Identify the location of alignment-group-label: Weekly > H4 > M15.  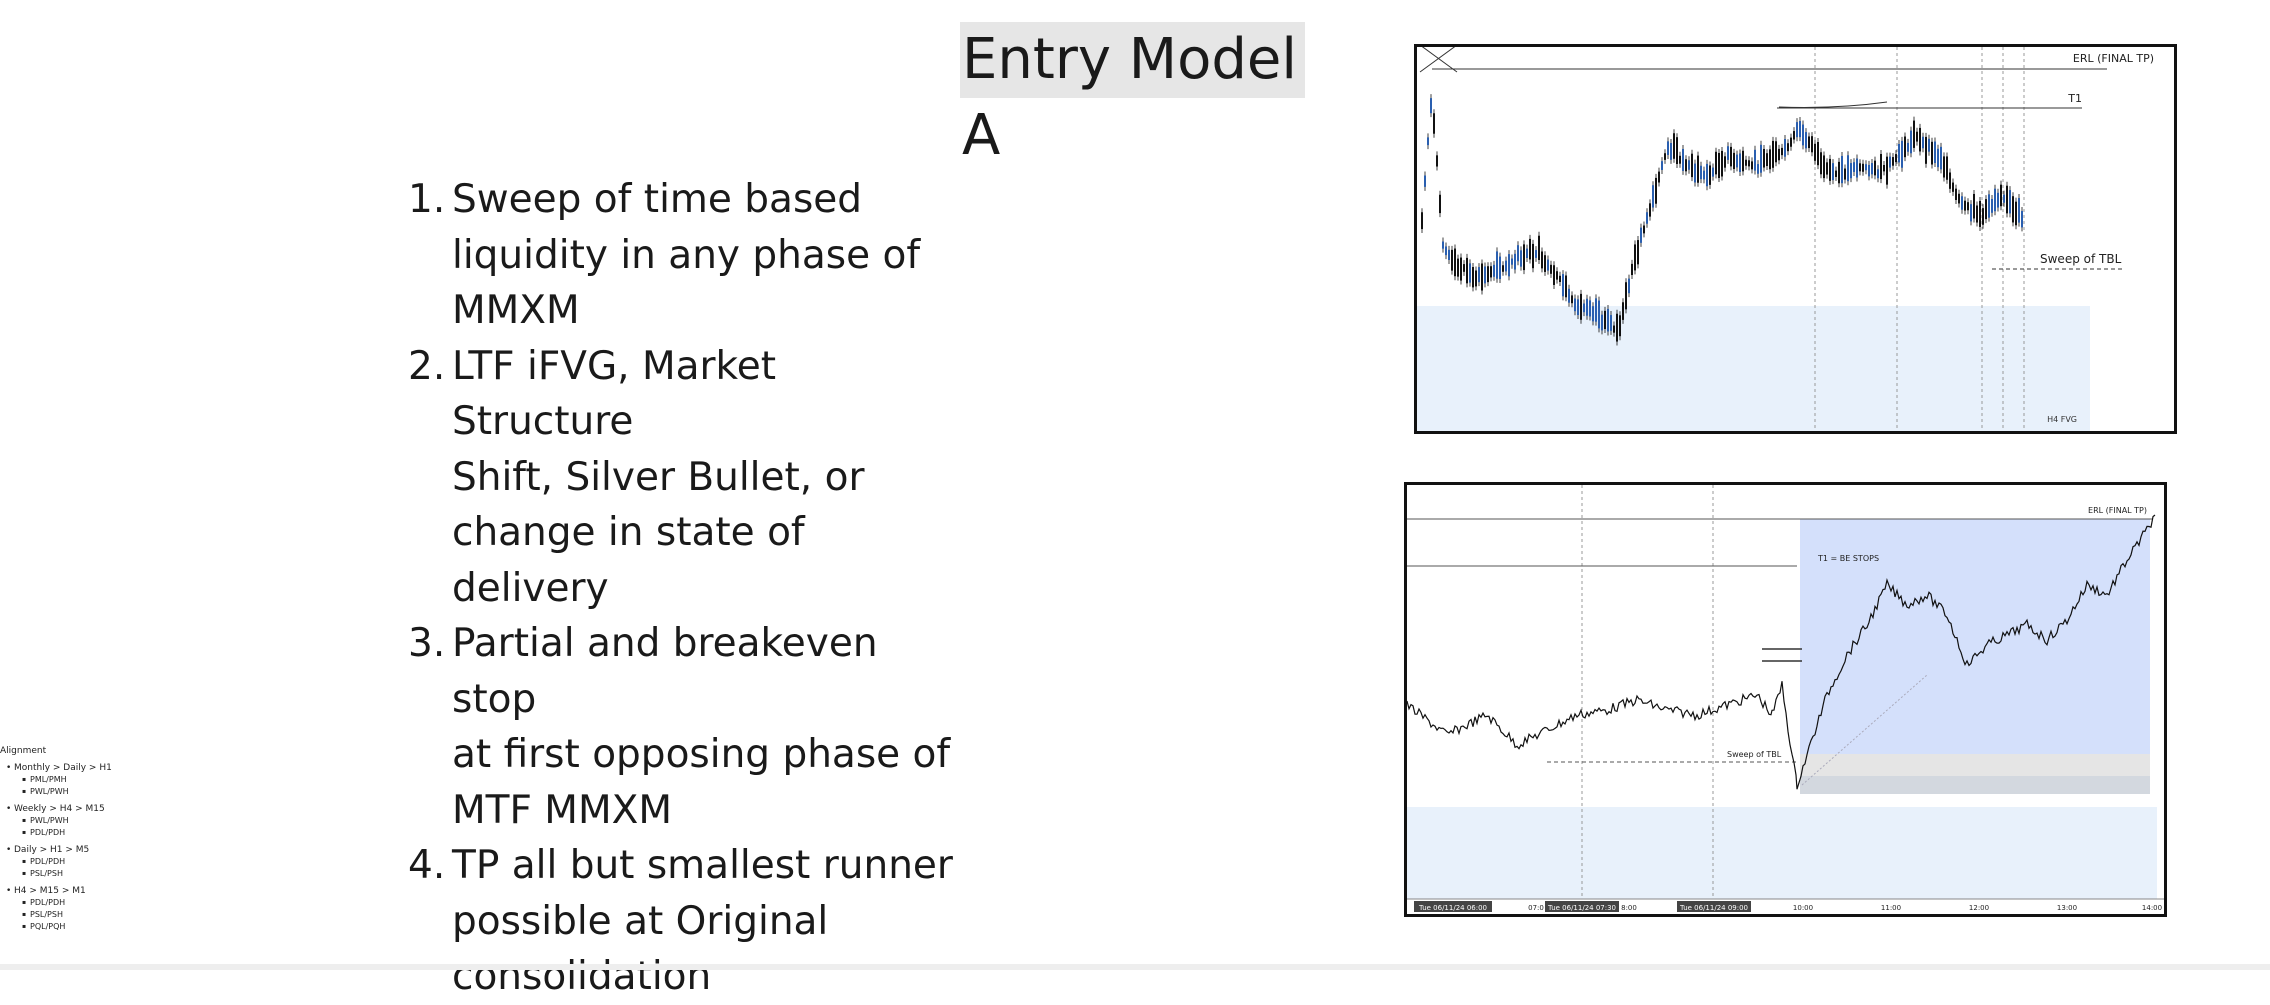
(56, 809).